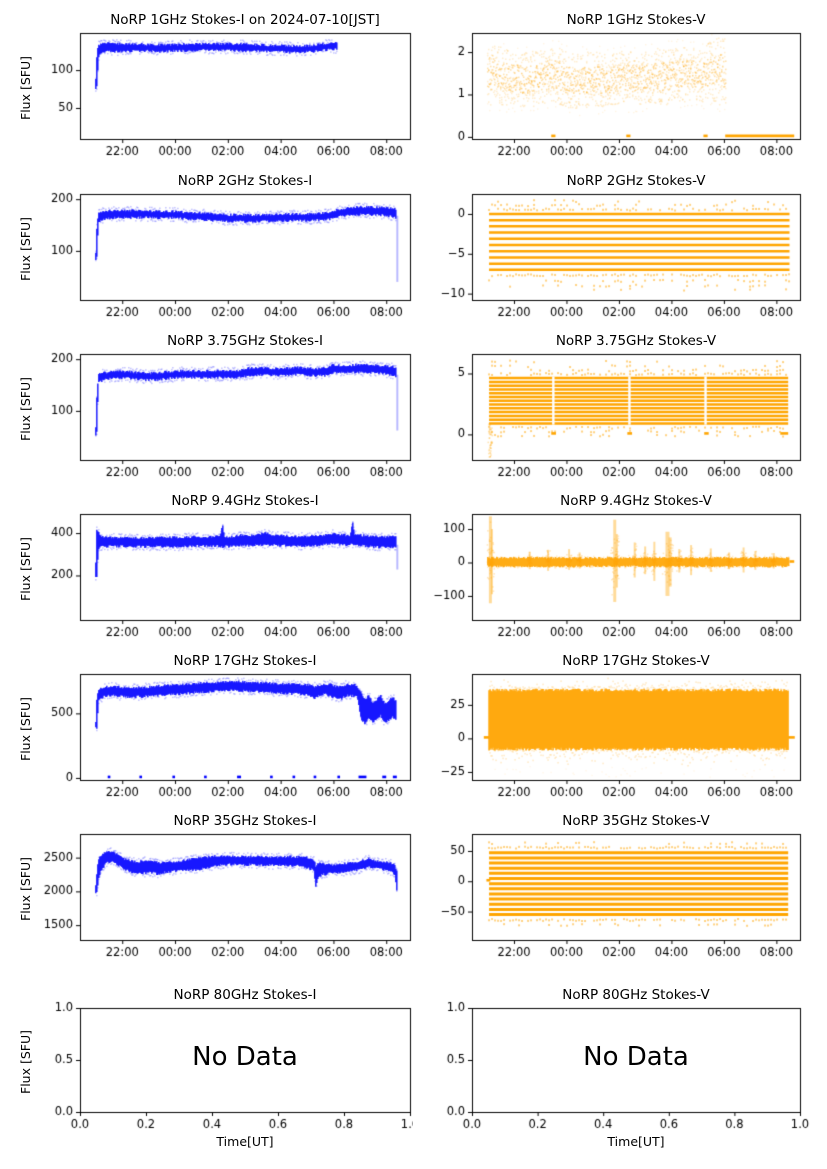  What do you see at coordinates (245, 661) in the screenshot?
I see `panel-title: NoRP 17GHz Stokes-I` at bounding box center [245, 661].